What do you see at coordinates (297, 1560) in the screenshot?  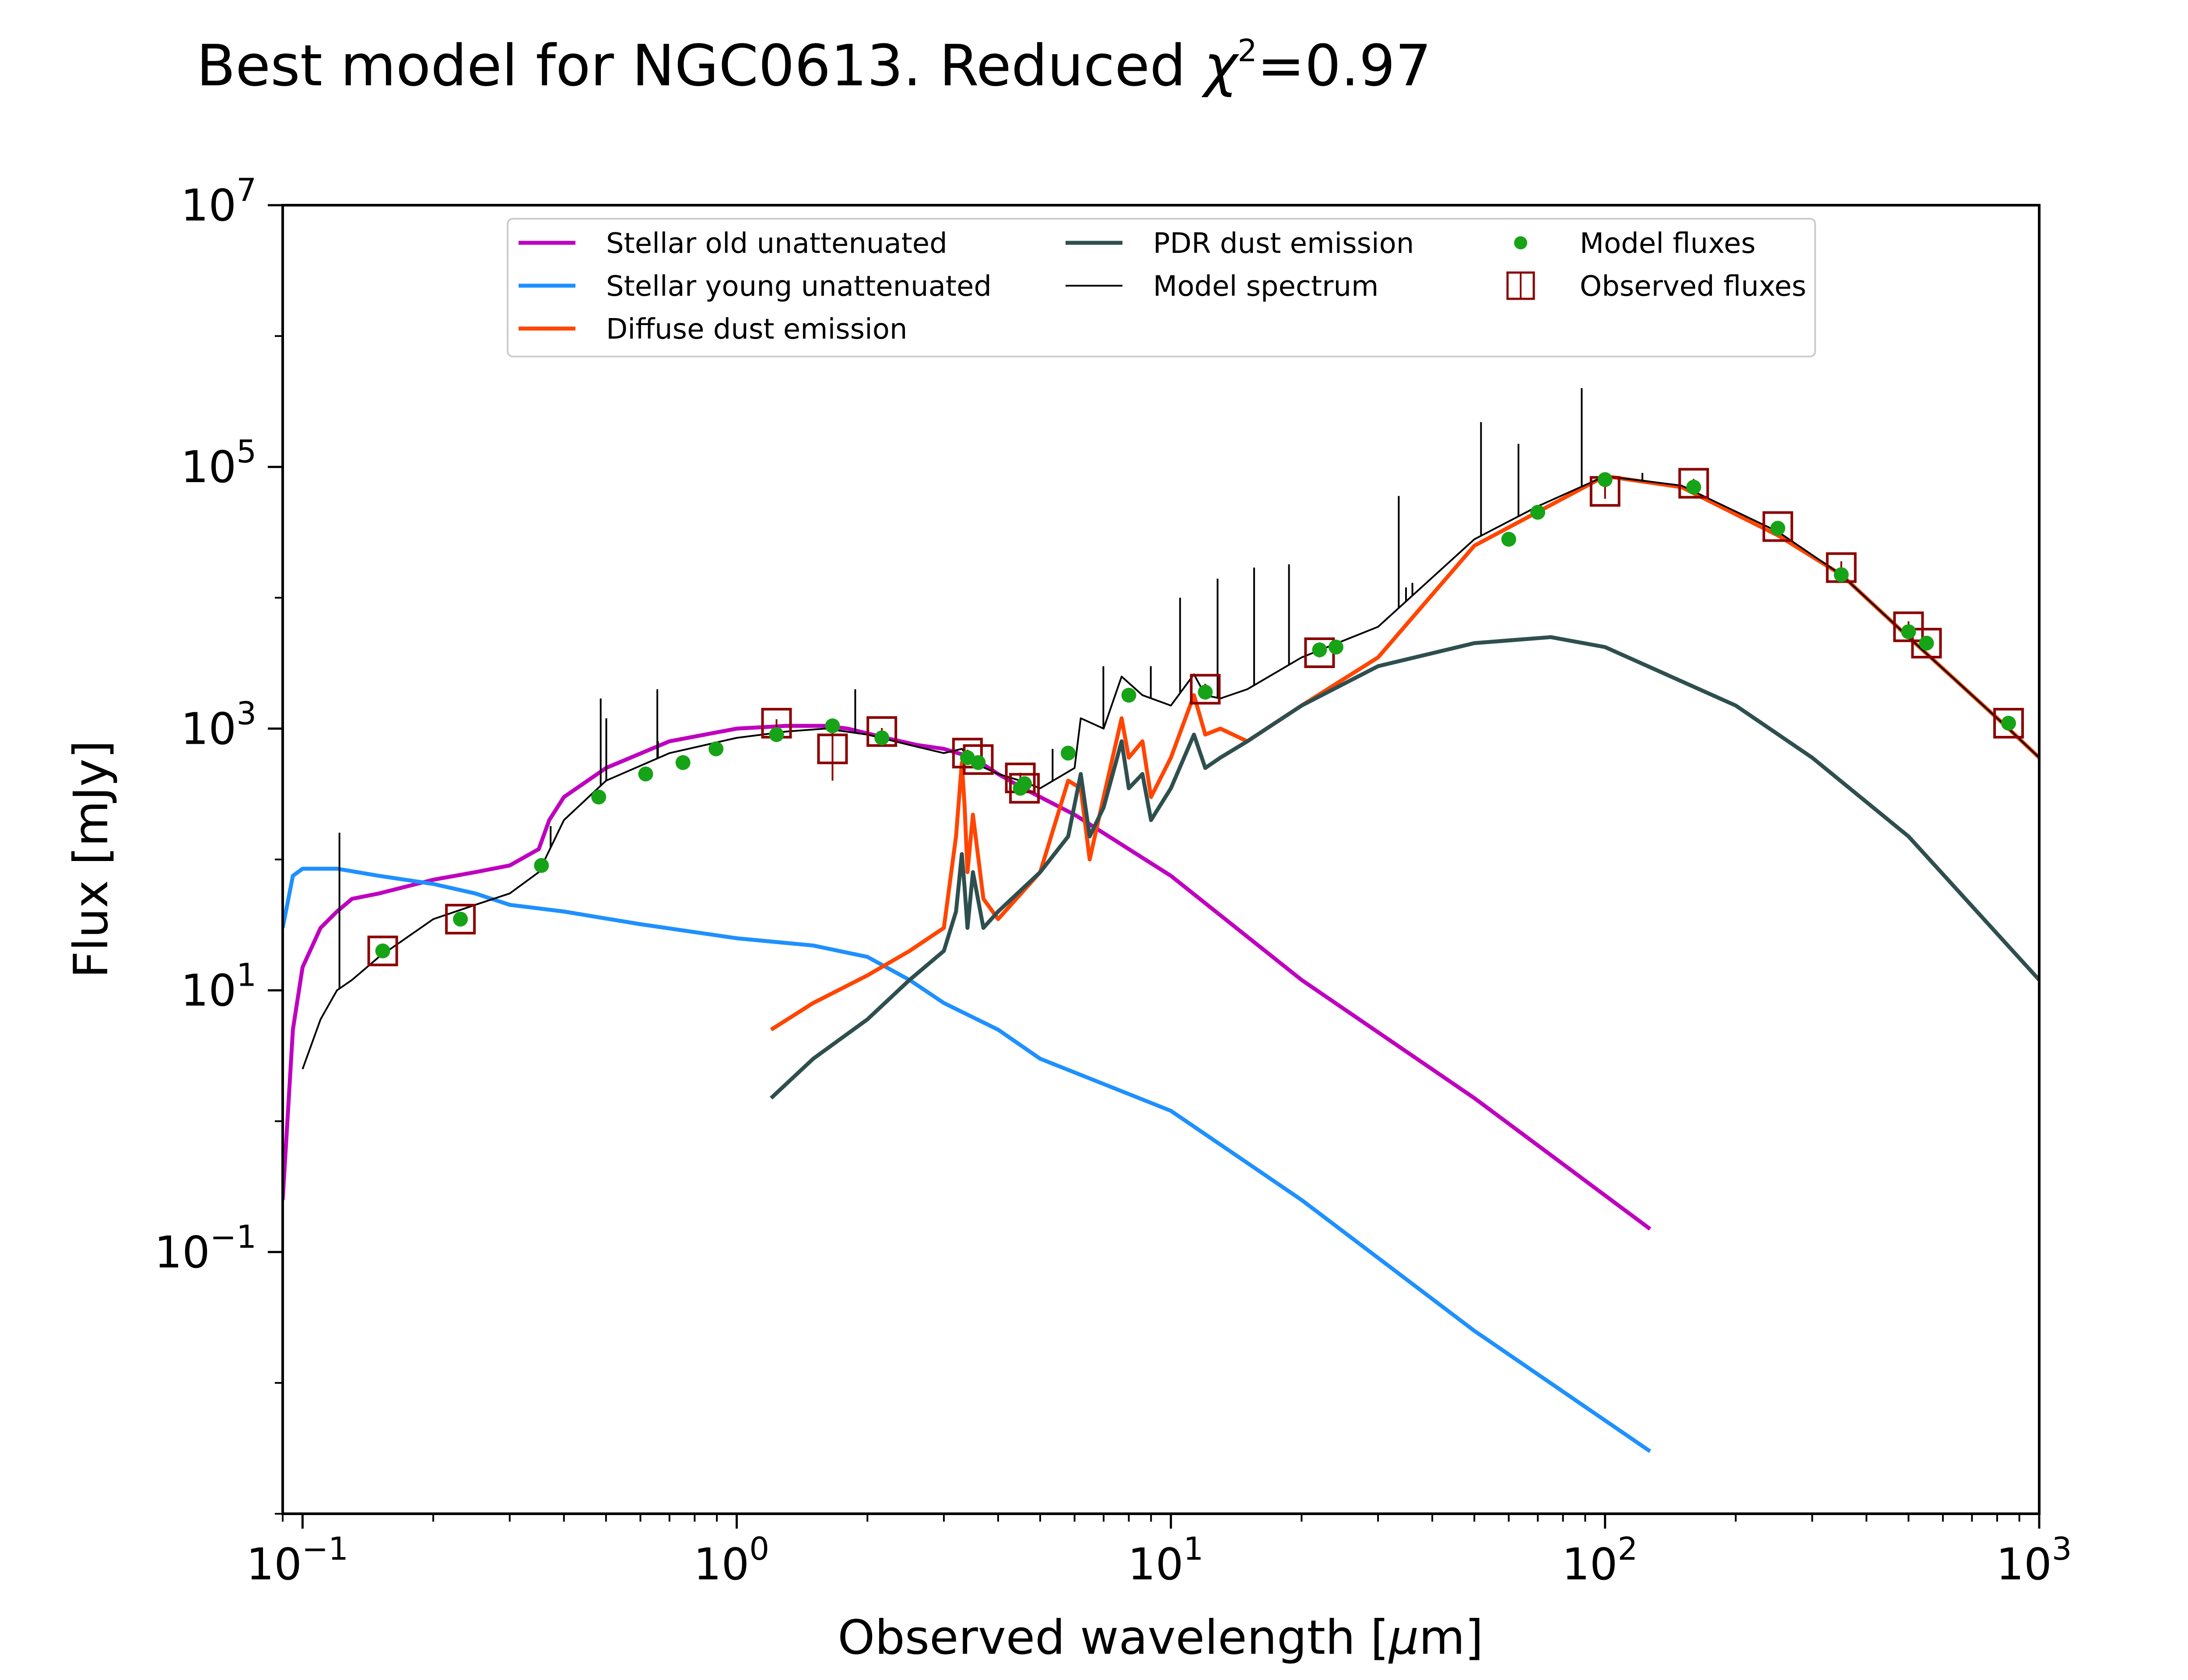 I see `x-tick-label: 10⁻¹` at bounding box center [297, 1560].